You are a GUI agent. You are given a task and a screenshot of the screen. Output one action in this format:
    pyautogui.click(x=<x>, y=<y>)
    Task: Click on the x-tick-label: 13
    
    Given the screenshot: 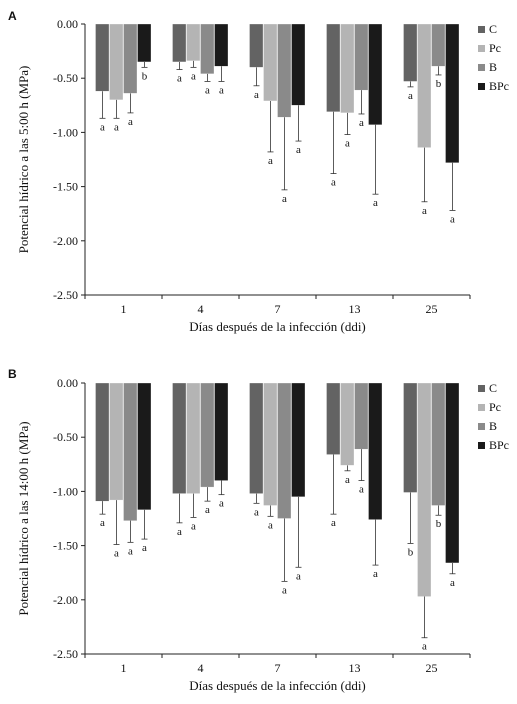 What is the action you would take?
    pyautogui.click(x=355, y=668)
    